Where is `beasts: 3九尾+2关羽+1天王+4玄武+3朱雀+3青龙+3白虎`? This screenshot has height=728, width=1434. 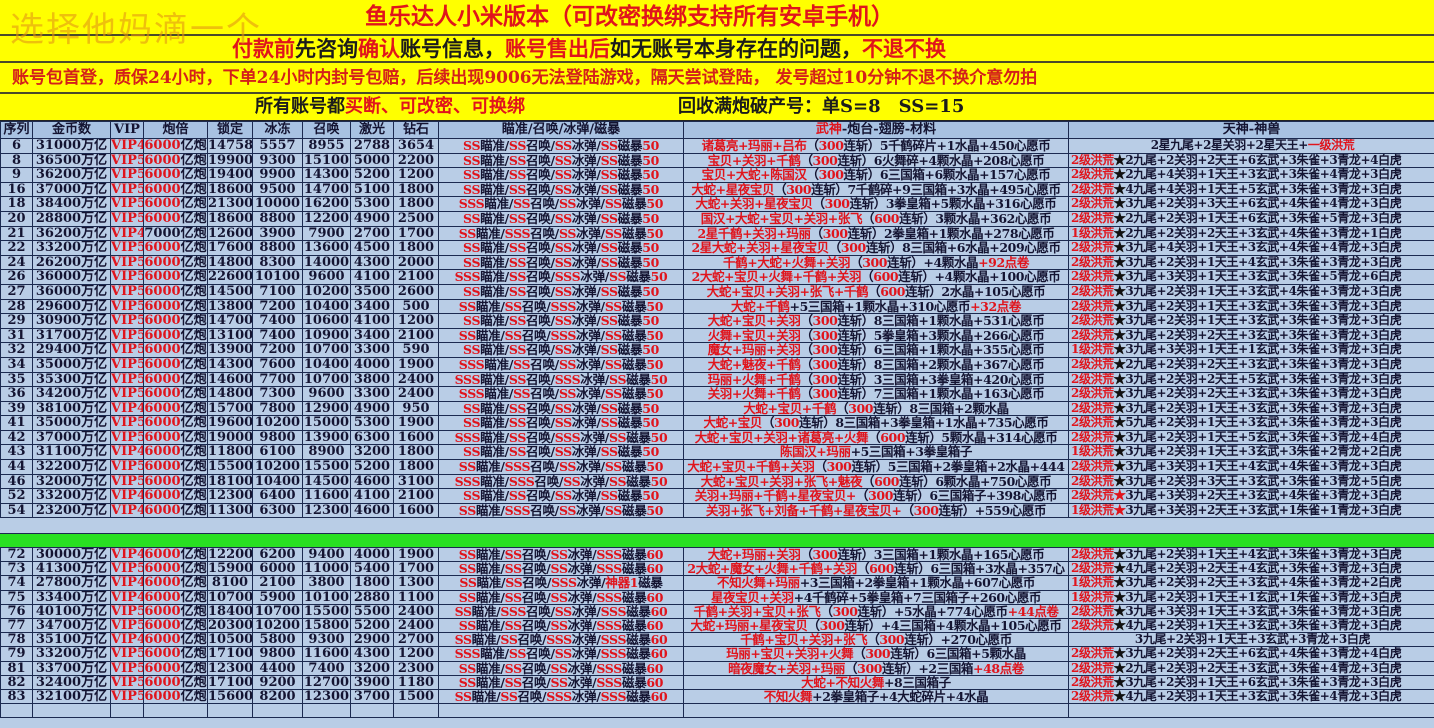 beasts: 3九尾+2关羽+1天王+4玄武+3朱雀+3青龙+3白虎 is located at coordinates (1263, 262).